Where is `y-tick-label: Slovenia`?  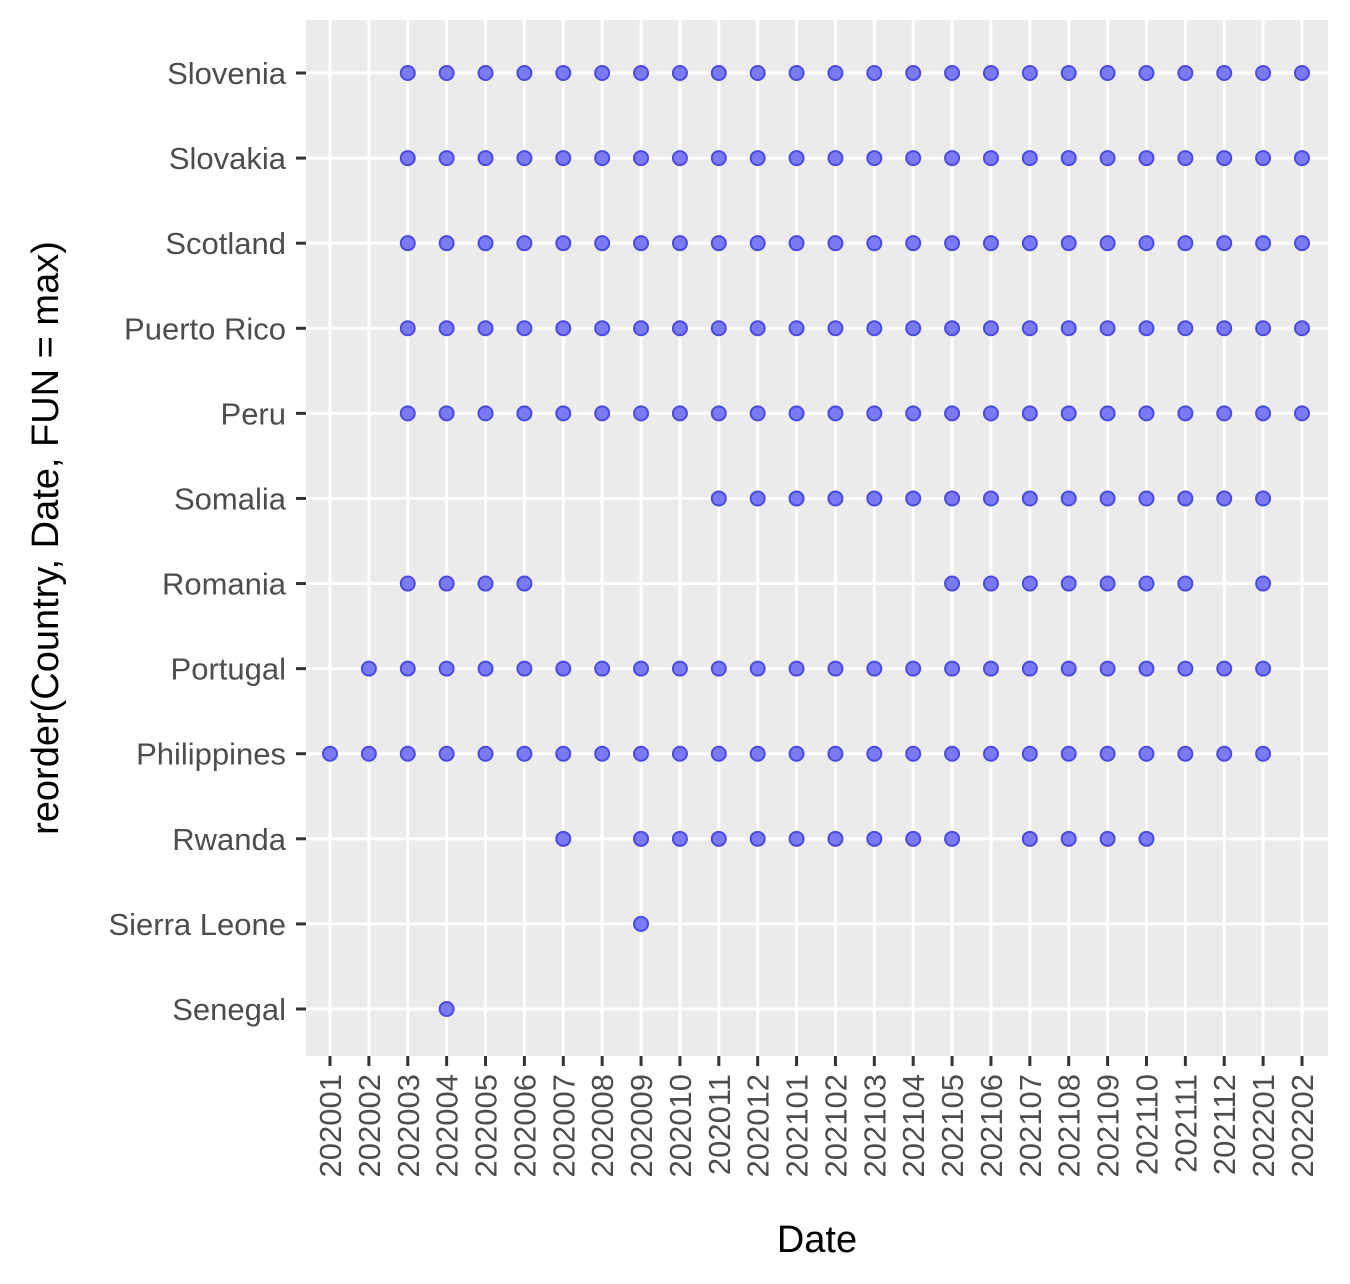
y-tick-label: Slovenia is located at coordinates (227, 73).